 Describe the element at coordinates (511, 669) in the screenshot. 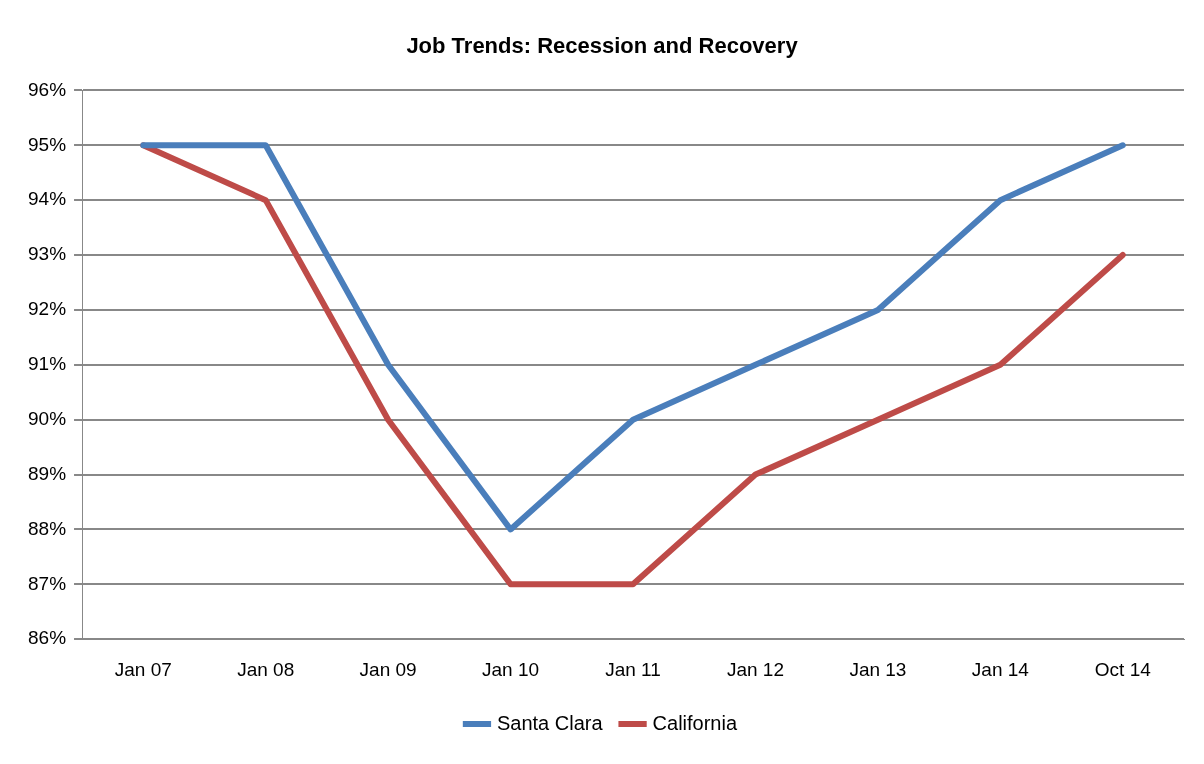

I see `x-tick-label: Jan 10` at that location.